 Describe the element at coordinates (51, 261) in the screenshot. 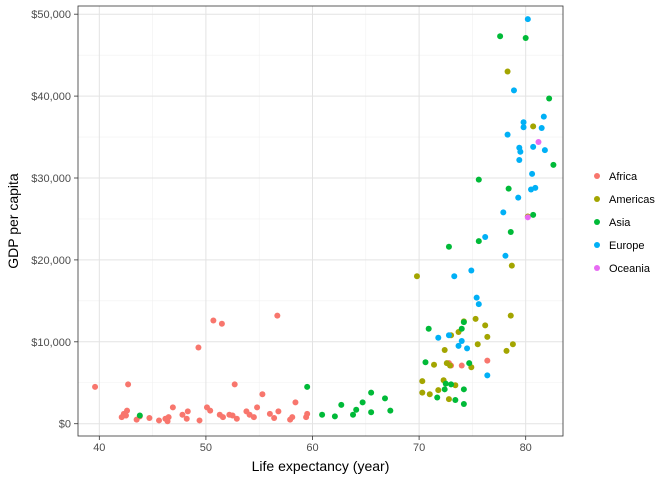

I see `y-tick-label: $20,000` at that location.